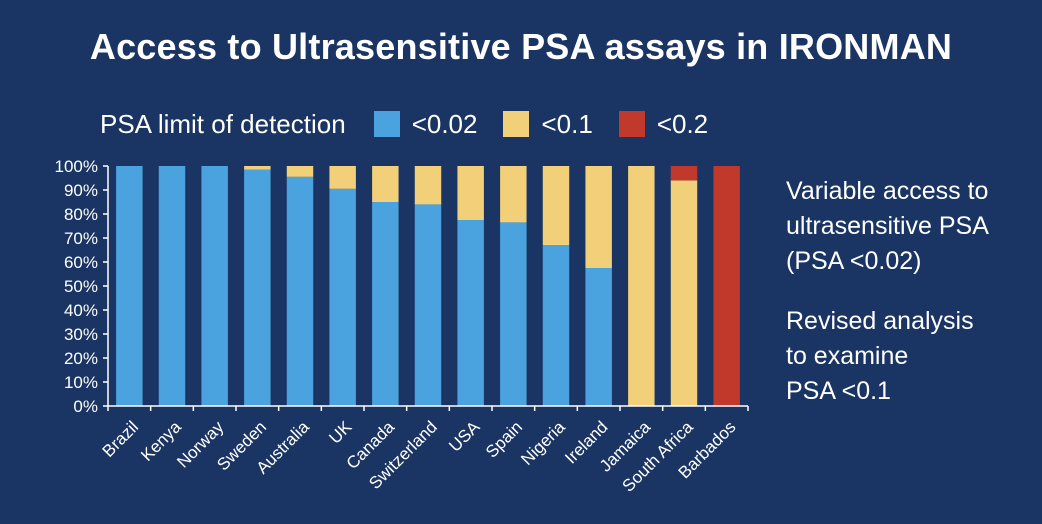  I want to click on x-tick-label: USA, so click(464, 436).